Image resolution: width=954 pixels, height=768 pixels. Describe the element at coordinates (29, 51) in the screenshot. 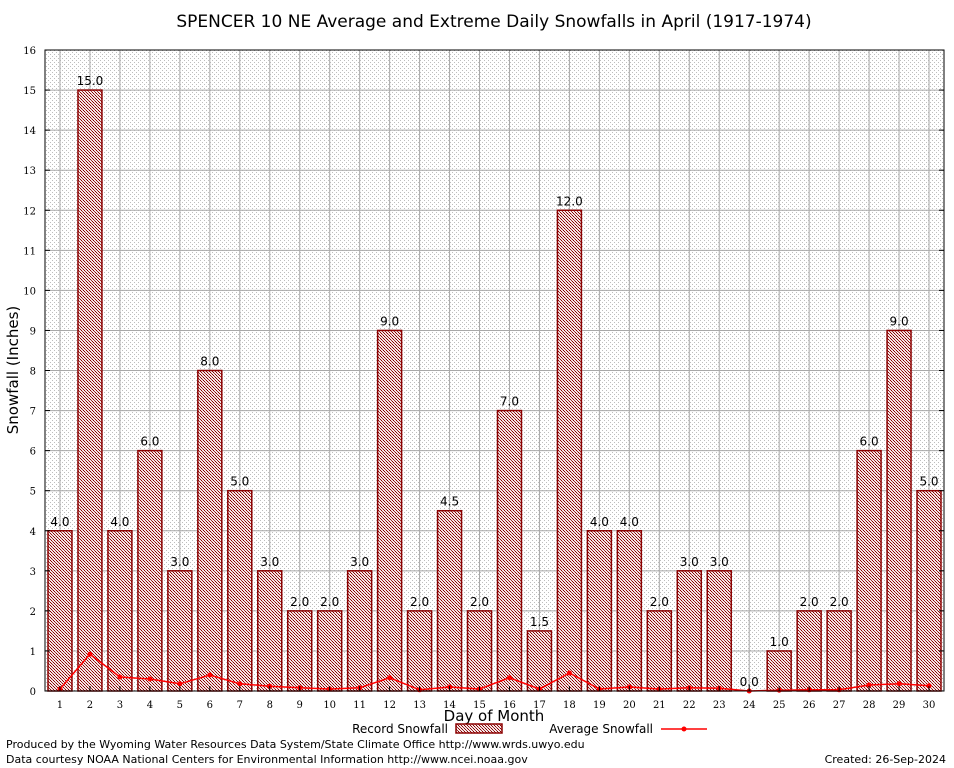

I see `y-tick-label: 16` at that location.